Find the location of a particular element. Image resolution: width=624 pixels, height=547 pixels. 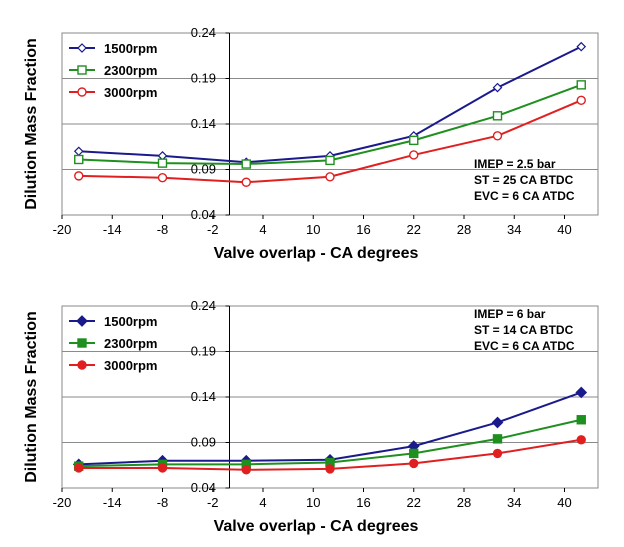

chart1-y-tick-label: 0.04 is located at coordinates (203, 214).